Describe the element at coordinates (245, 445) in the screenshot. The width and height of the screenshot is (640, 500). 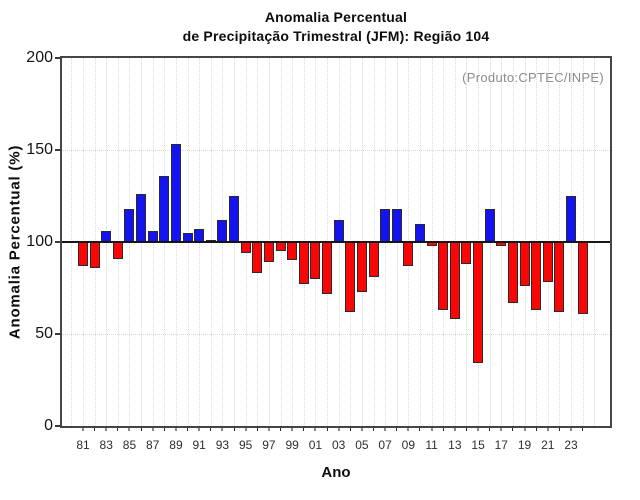
I see `x-tick-label-1995: 95` at that location.